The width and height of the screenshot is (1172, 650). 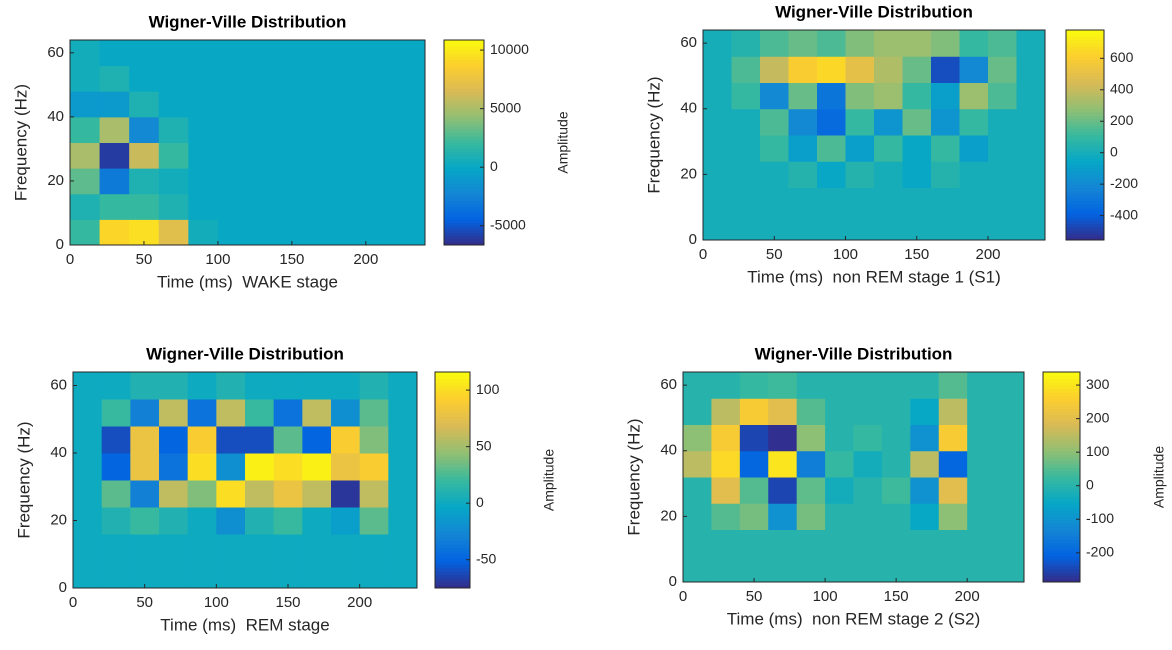 I want to click on chart-title: Wigner-Ville Distribution, so click(x=245, y=353).